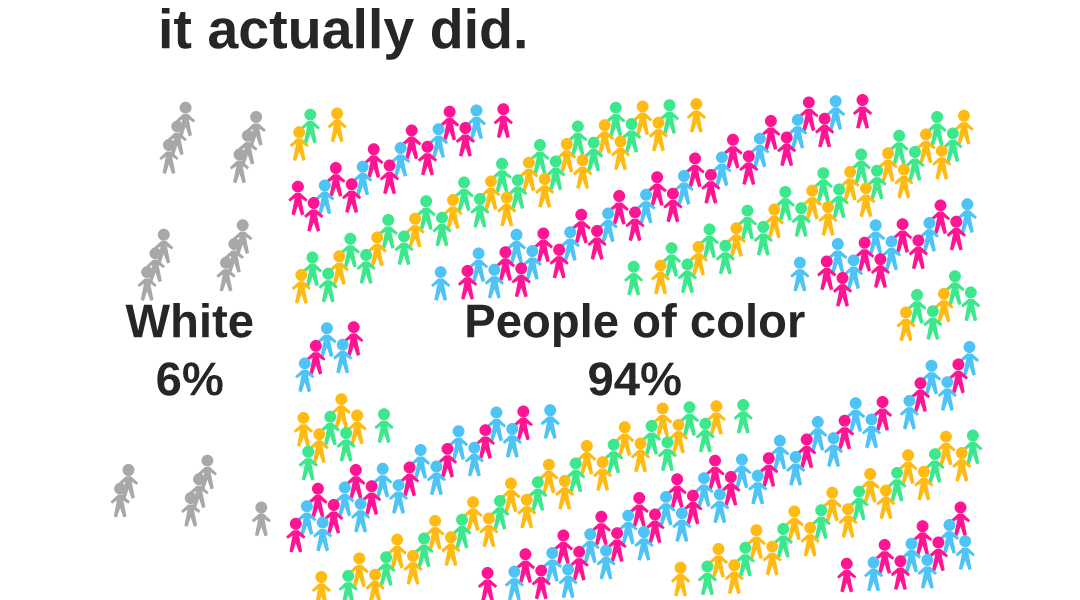  I want to click on text: it actually did., so click(343, 34).